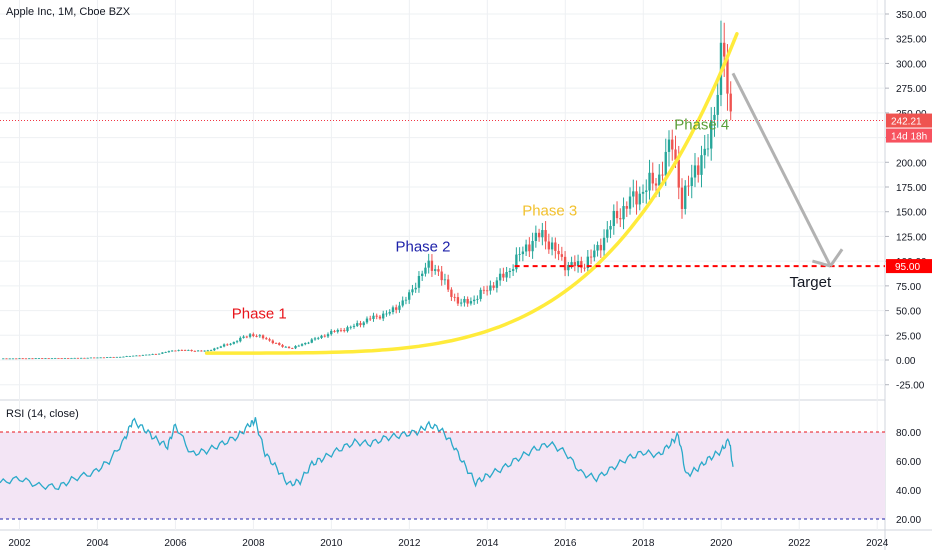  What do you see at coordinates (42, 414) in the screenshot?
I see `rsi-title: RSI (14, close)` at bounding box center [42, 414].